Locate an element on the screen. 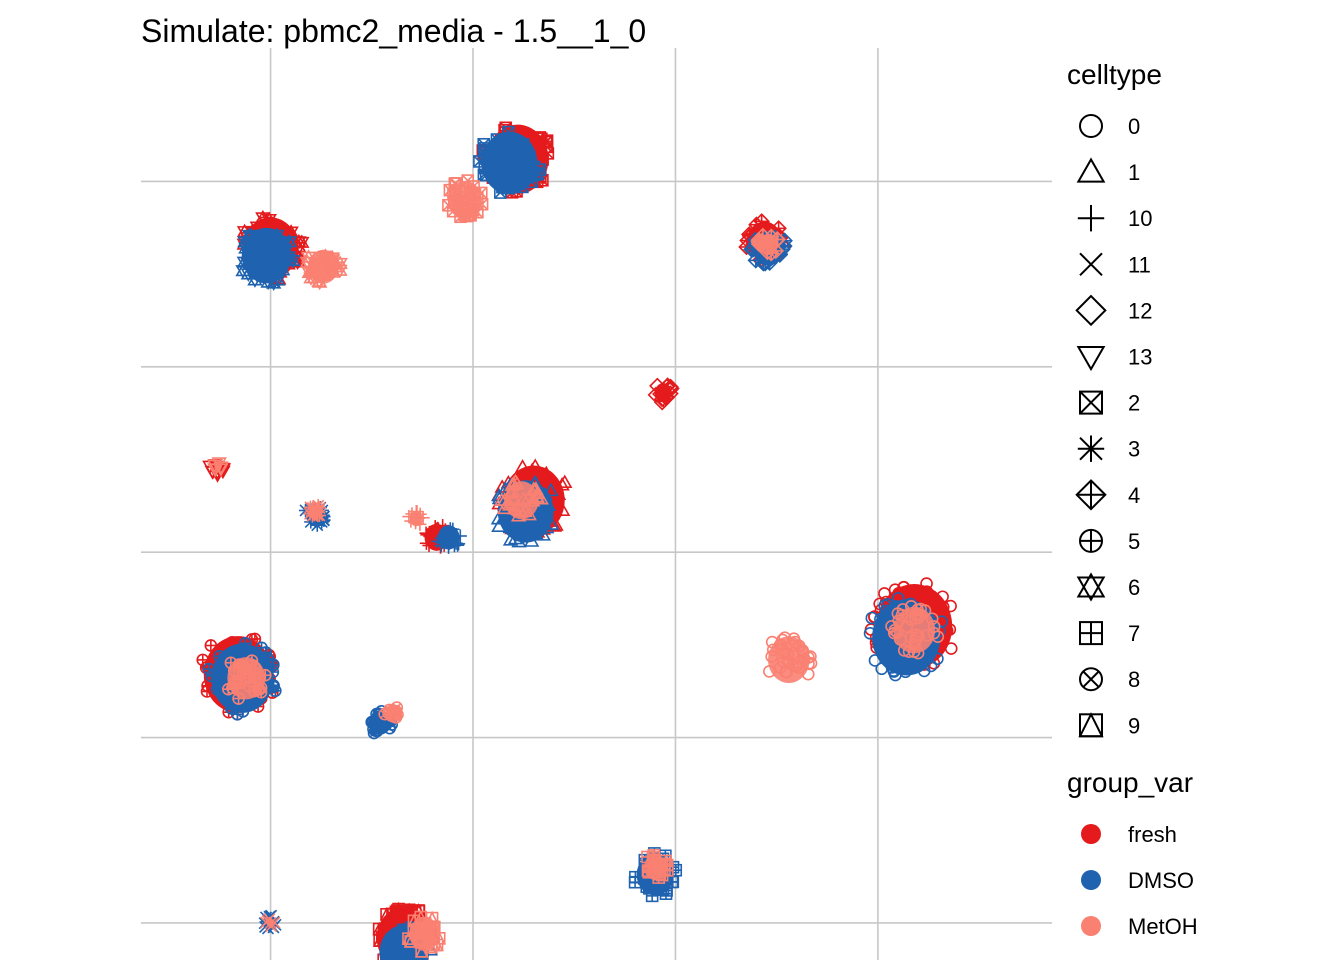 The width and height of the screenshot is (1344, 960). chart-title: Simulate: pbmc2_media - 1.5__1_0 is located at coordinates (393, 31).